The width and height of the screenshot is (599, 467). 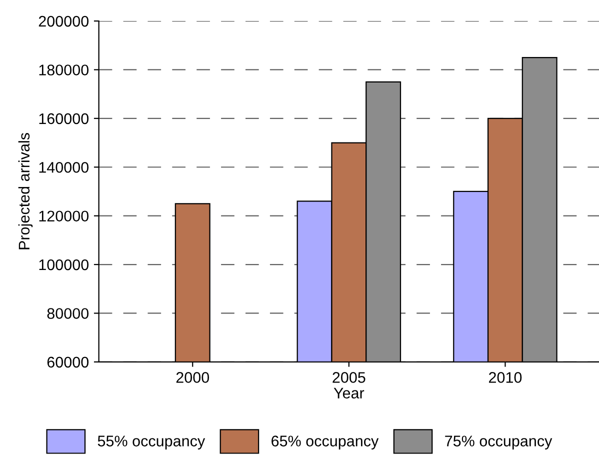 What do you see at coordinates (152, 443) in the screenshot?
I see `legend-label: 55% occupancy` at bounding box center [152, 443].